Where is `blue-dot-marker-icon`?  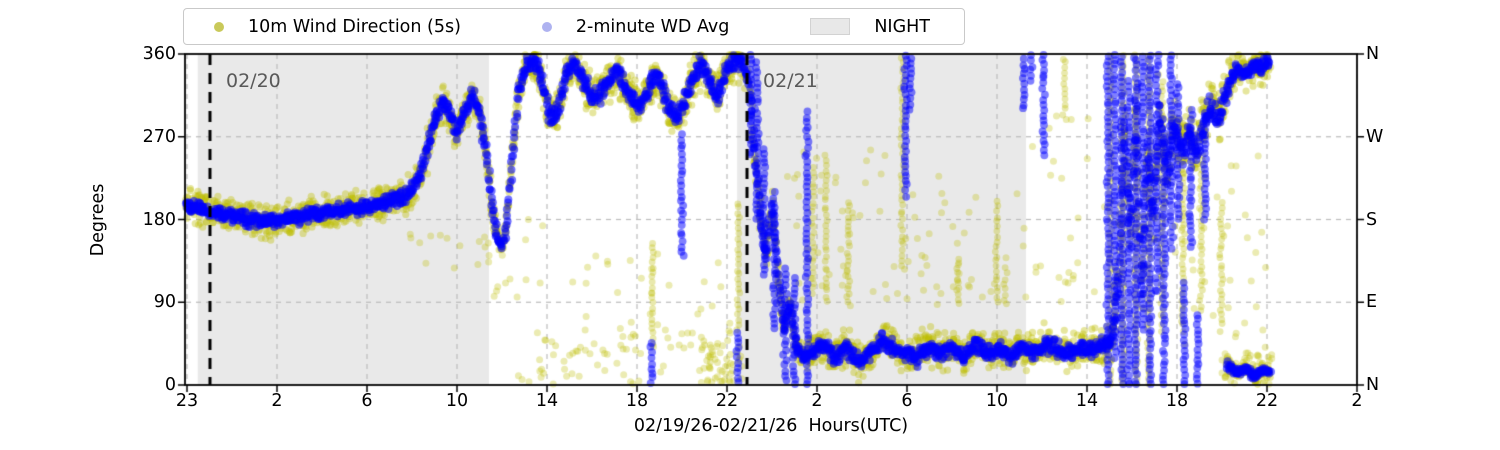 blue-dot-marker-icon is located at coordinates (546, 26).